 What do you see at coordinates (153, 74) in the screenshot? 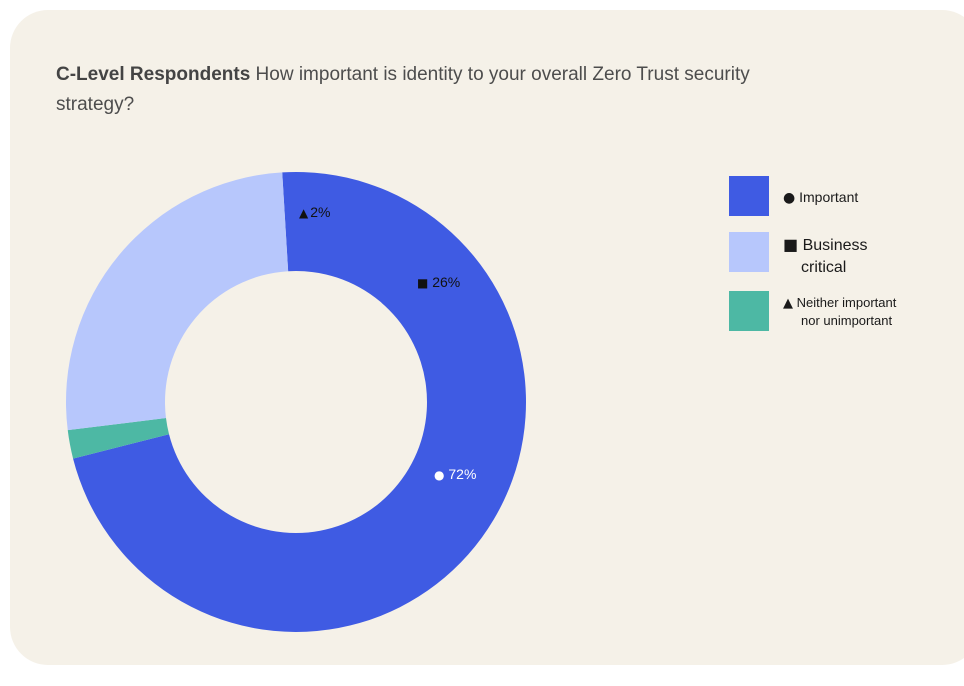
I see `chart-title-bold: C-Level Respondents` at bounding box center [153, 74].